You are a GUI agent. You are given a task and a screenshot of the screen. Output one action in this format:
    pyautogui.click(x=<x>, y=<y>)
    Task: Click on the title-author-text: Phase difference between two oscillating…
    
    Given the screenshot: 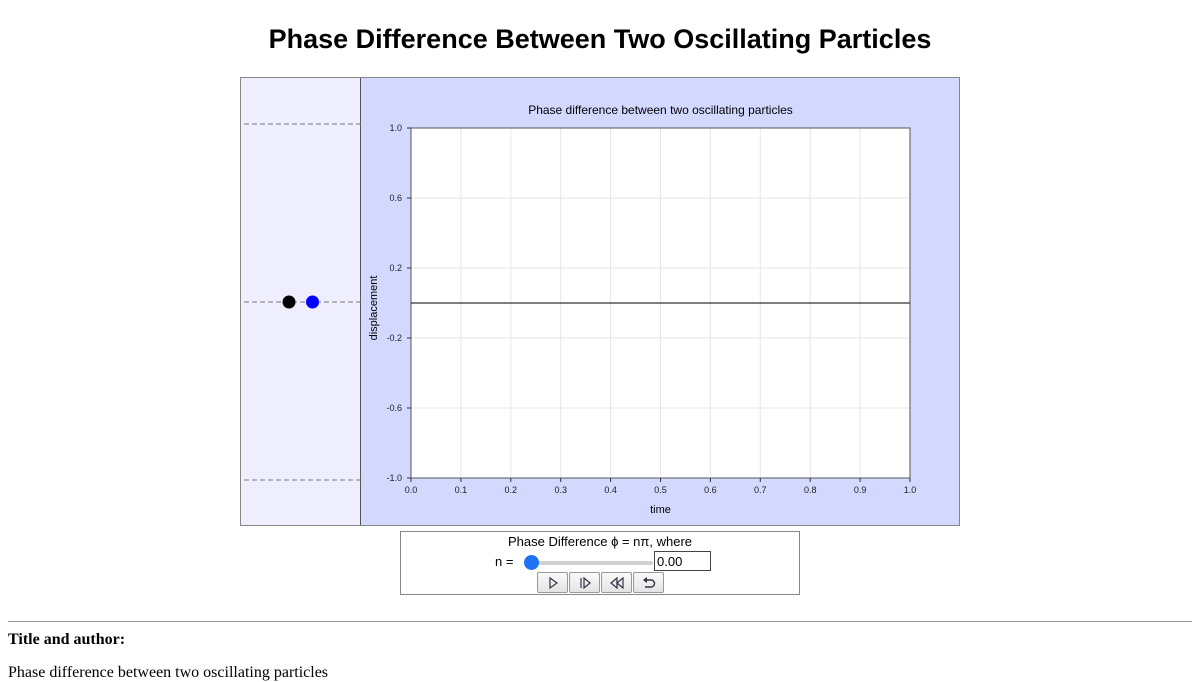 What is the action you would take?
    pyautogui.click(x=168, y=672)
    